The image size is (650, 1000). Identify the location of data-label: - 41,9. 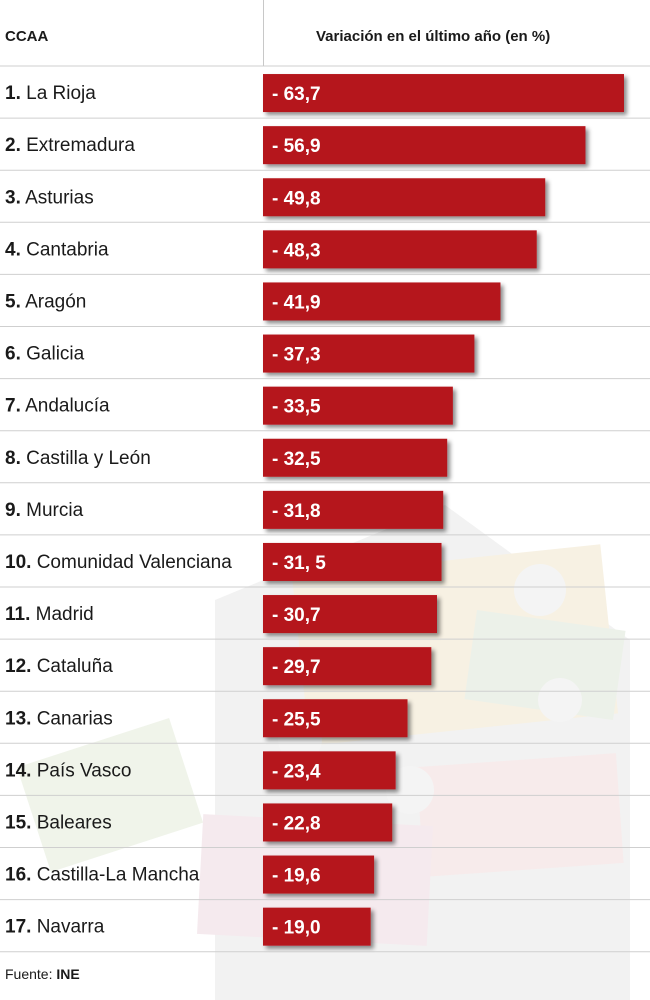
(296, 302).